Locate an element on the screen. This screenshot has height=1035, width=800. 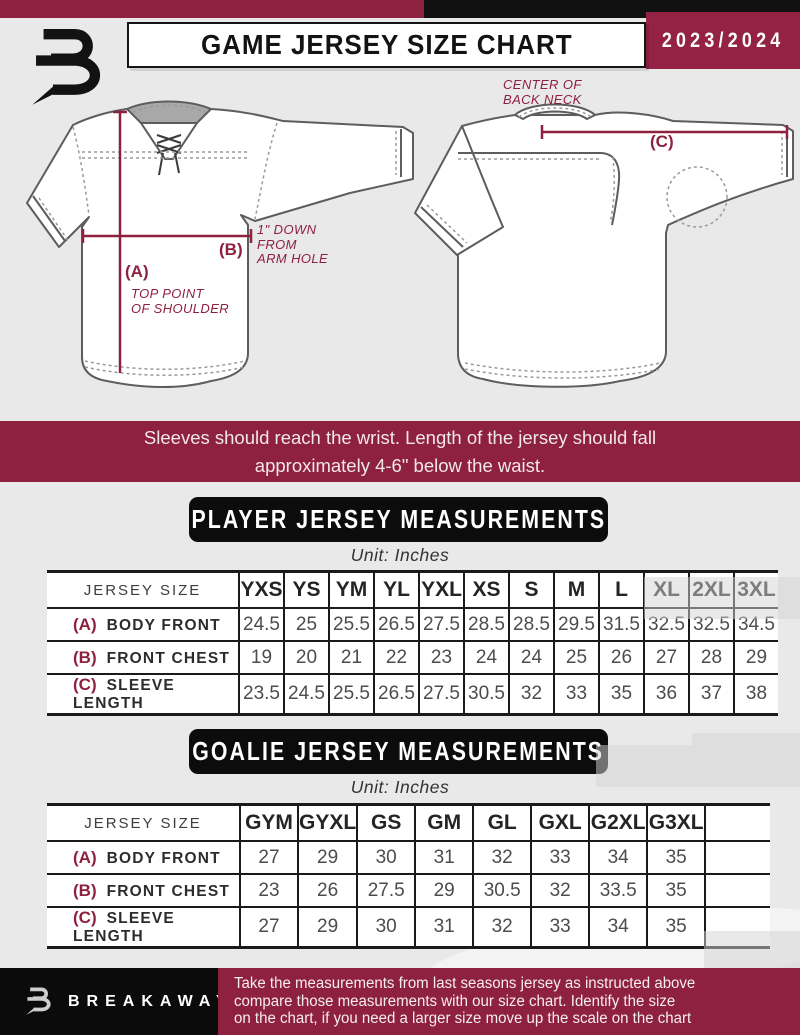
measurement-value: 26 is located at coordinates (621, 657).